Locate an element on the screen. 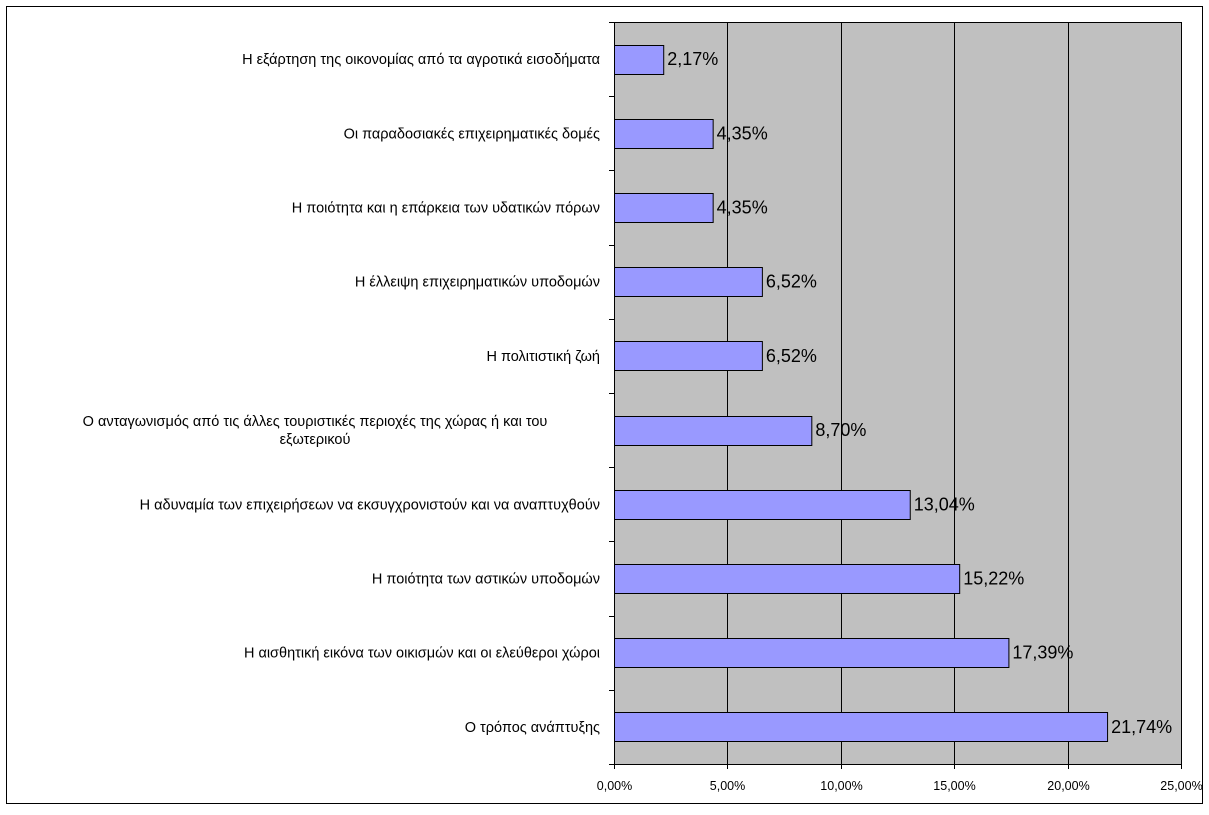 The width and height of the screenshot is (1209, 815). x-tick-label: 20,00% is located at coordinates (1068, 786).